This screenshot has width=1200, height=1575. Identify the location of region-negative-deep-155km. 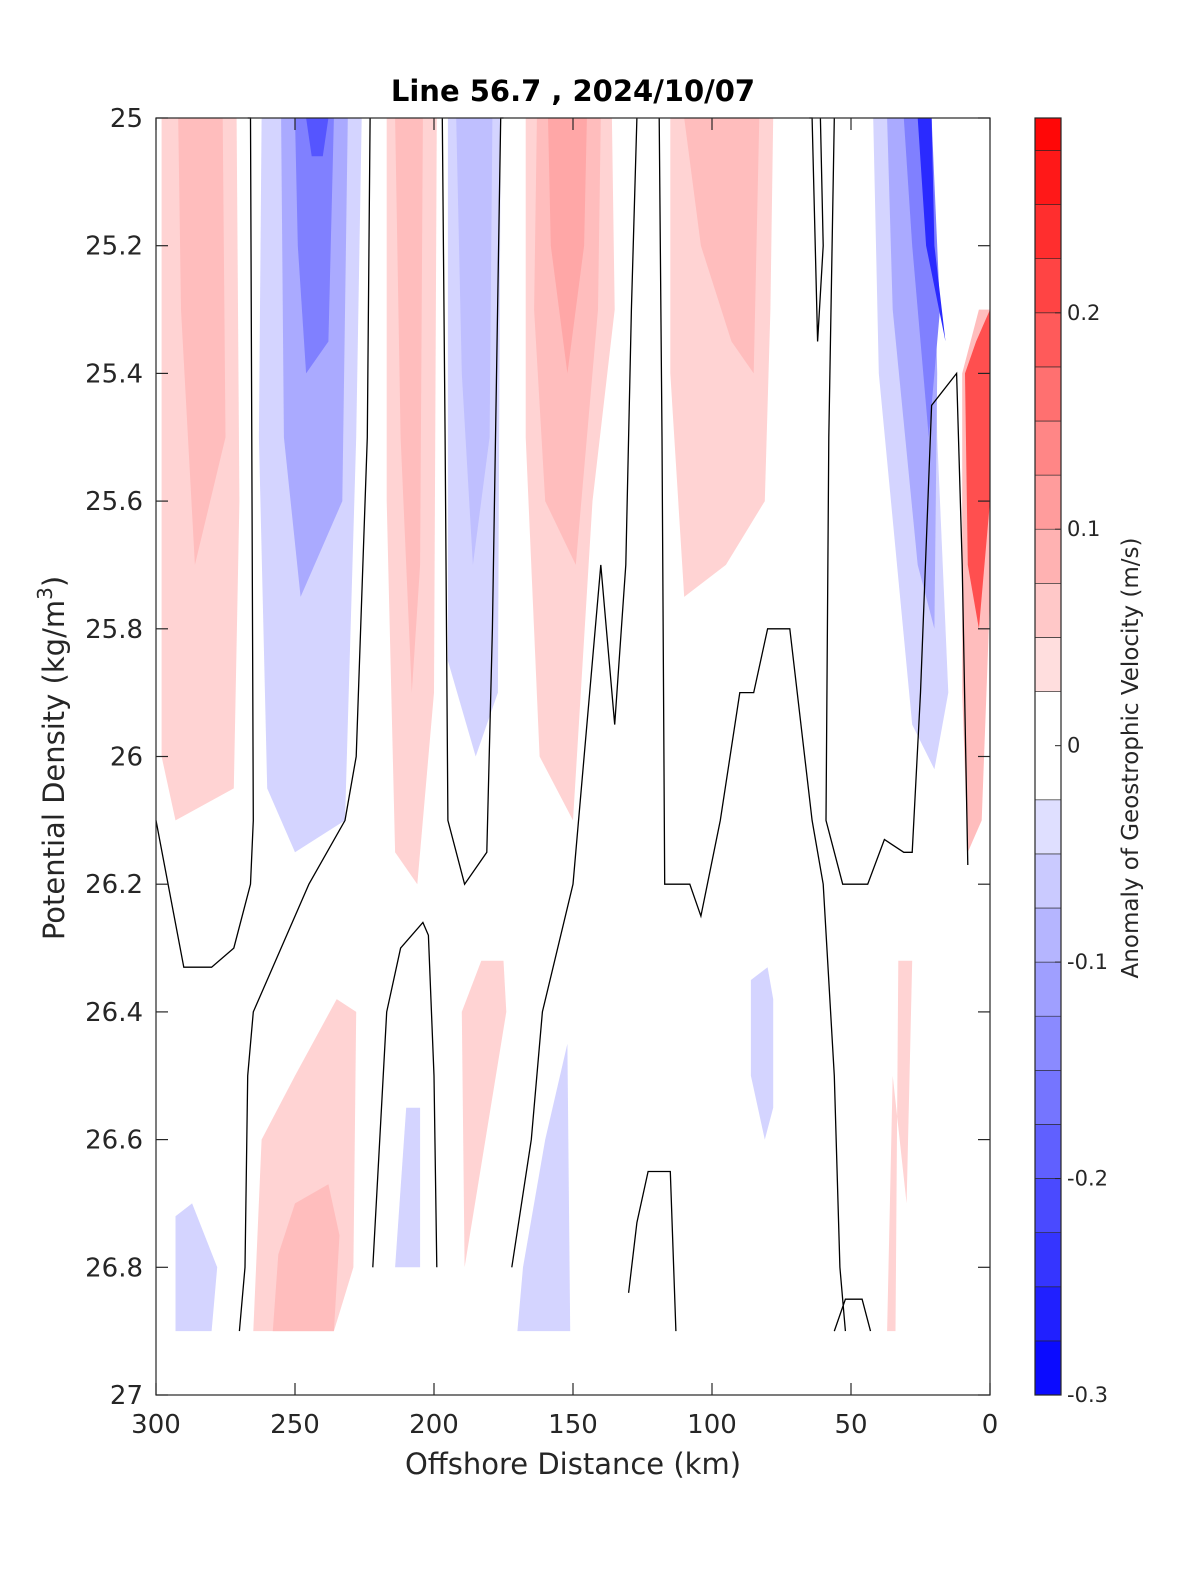
(544, 1187).